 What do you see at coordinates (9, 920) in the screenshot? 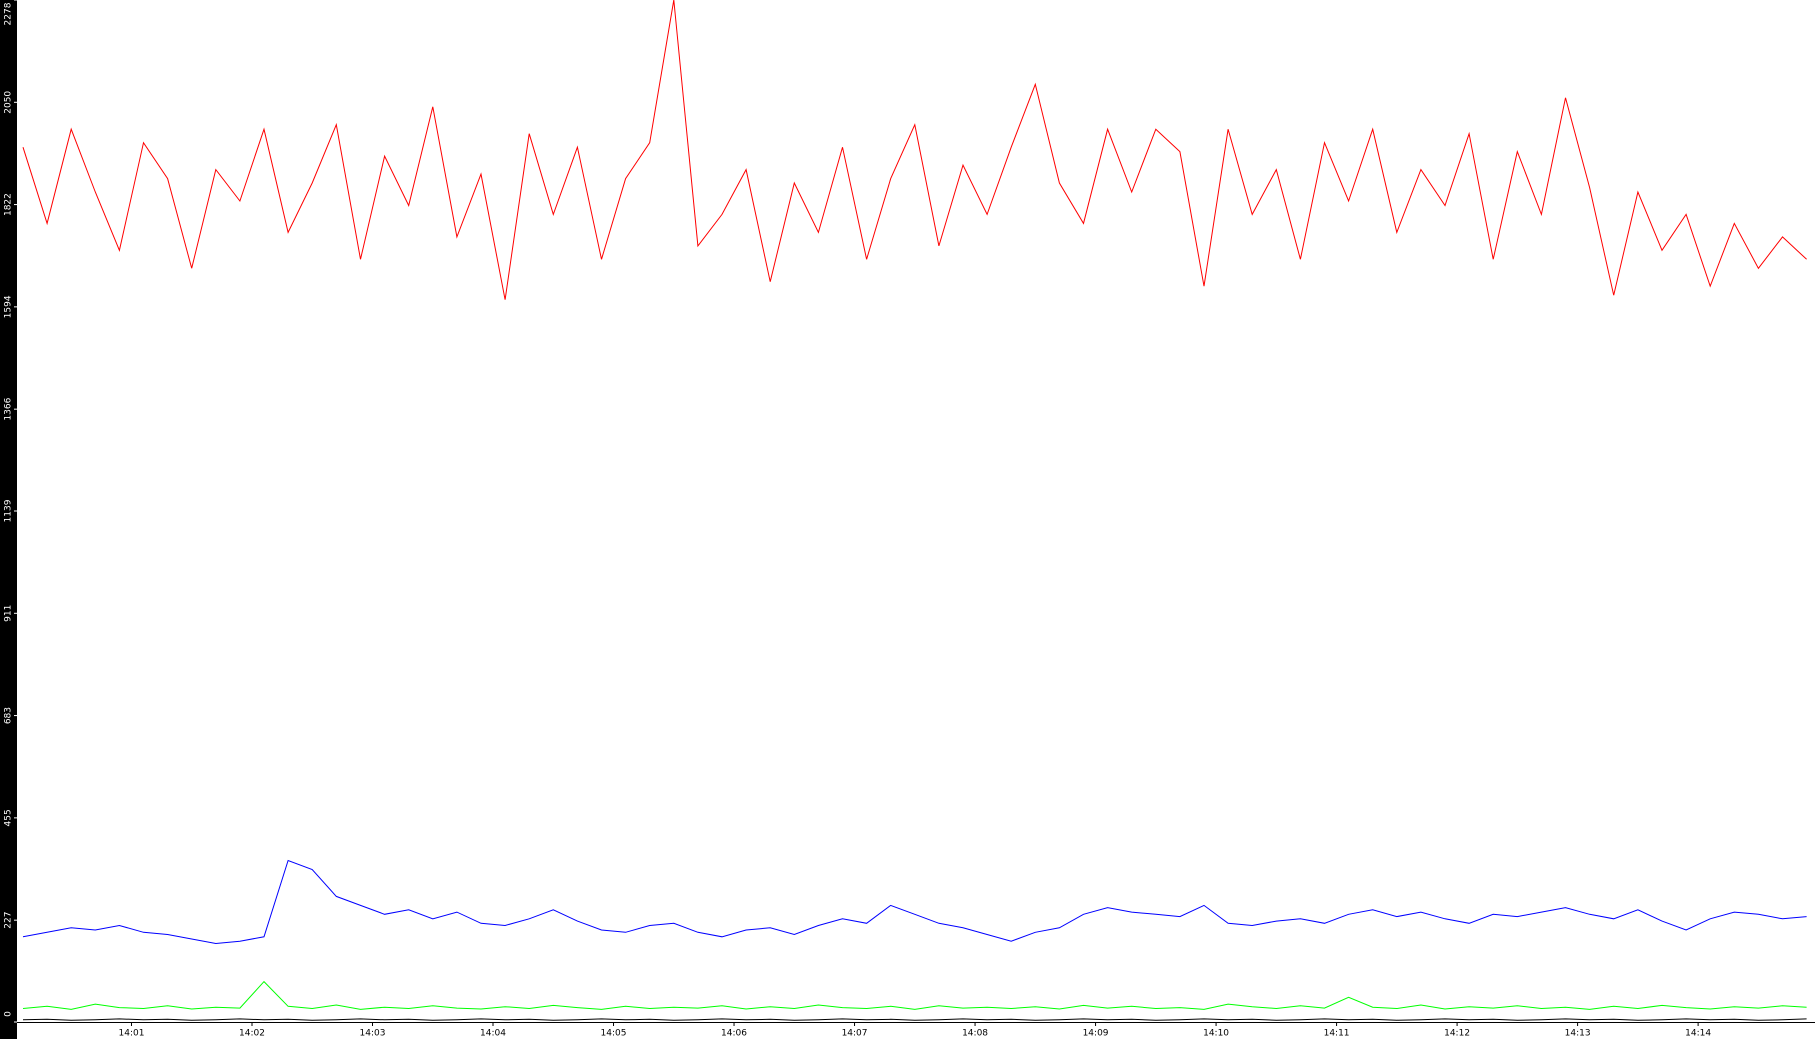
I see `y-tick-label: 227` at bounding box center [9, 920].